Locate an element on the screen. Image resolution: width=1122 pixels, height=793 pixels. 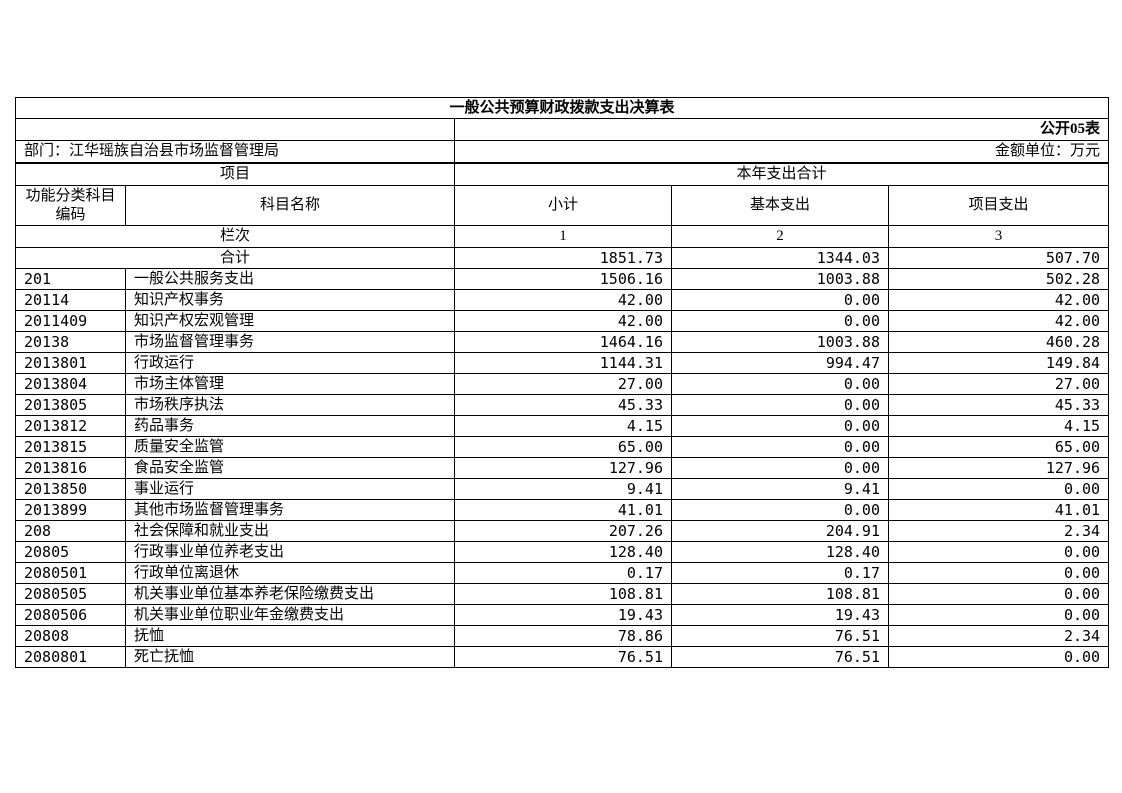
table-row: 2013801 行政运行 1144.31 994.47 149.84 is located at coordinates (562, 363).